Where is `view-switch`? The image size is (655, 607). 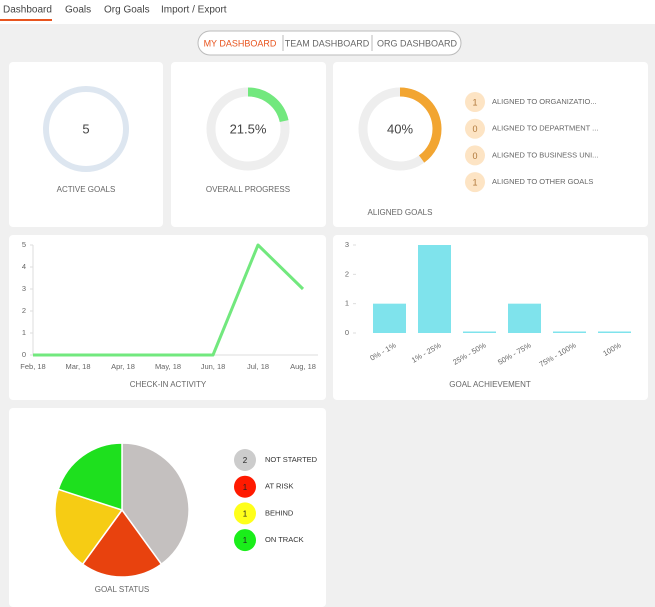
view-switch is located at coordinates (329, 43).